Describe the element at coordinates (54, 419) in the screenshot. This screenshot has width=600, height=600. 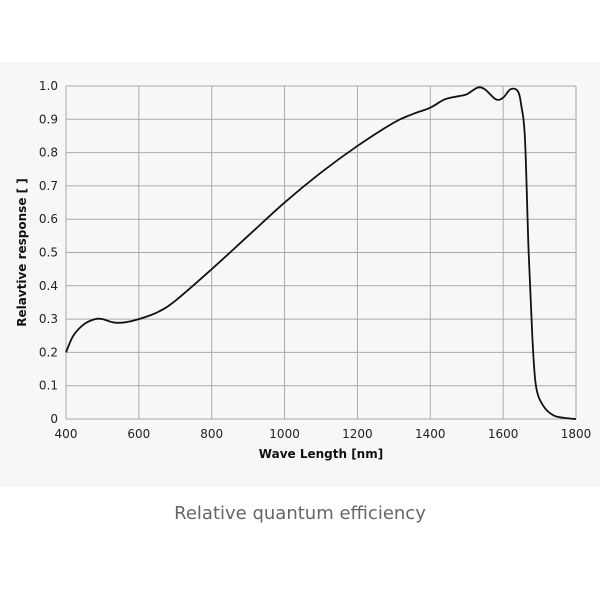
I see `y-tick-label: 0` at that location.